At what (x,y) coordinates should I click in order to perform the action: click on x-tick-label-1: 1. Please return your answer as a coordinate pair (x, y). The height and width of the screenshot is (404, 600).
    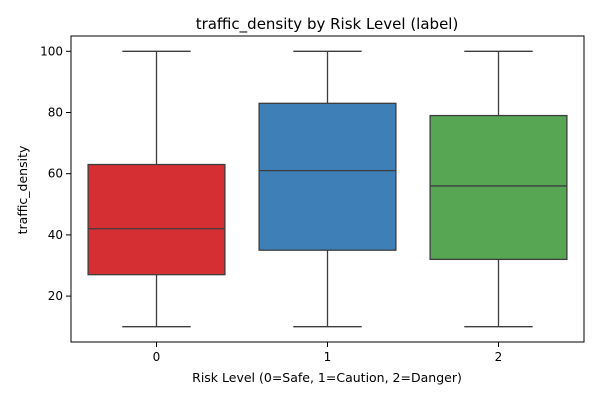
    Looking at the image, I should click on (328, 357).